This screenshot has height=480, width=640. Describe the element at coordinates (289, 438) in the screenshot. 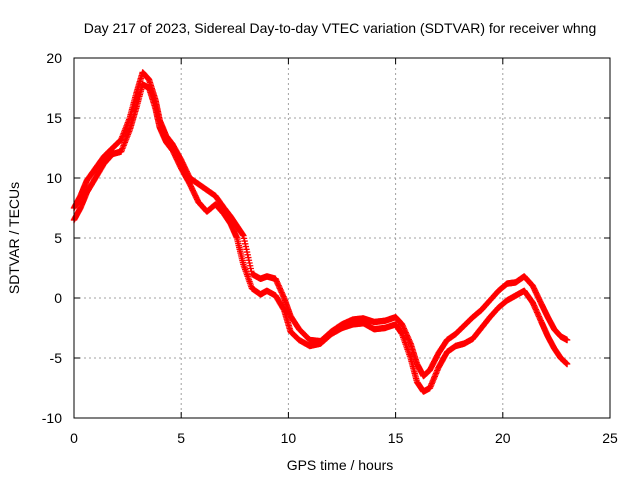

I see `x-tick-label: 10` at that location.